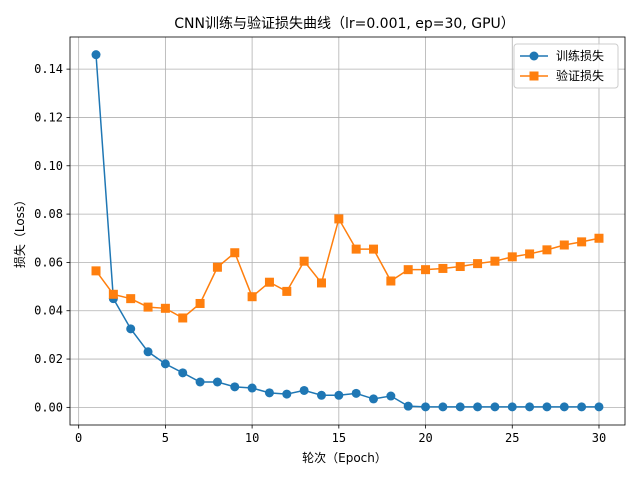  Describe the element at coordinates (48, 262) in the screenshot. I see `y-tick-label: 0.06` at that location.